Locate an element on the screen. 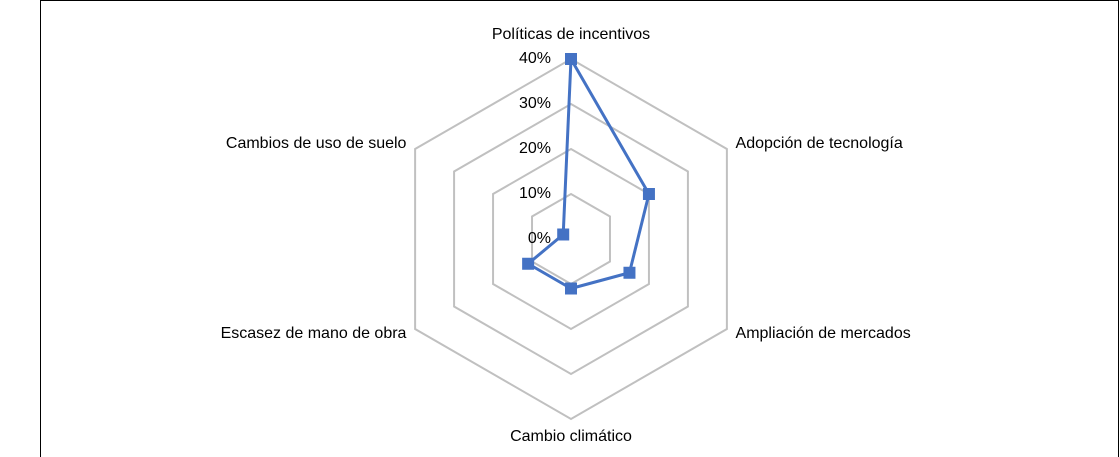 The image size is (1120, 457). radial-tick-label: 10% is located at coordinates (535, 193).